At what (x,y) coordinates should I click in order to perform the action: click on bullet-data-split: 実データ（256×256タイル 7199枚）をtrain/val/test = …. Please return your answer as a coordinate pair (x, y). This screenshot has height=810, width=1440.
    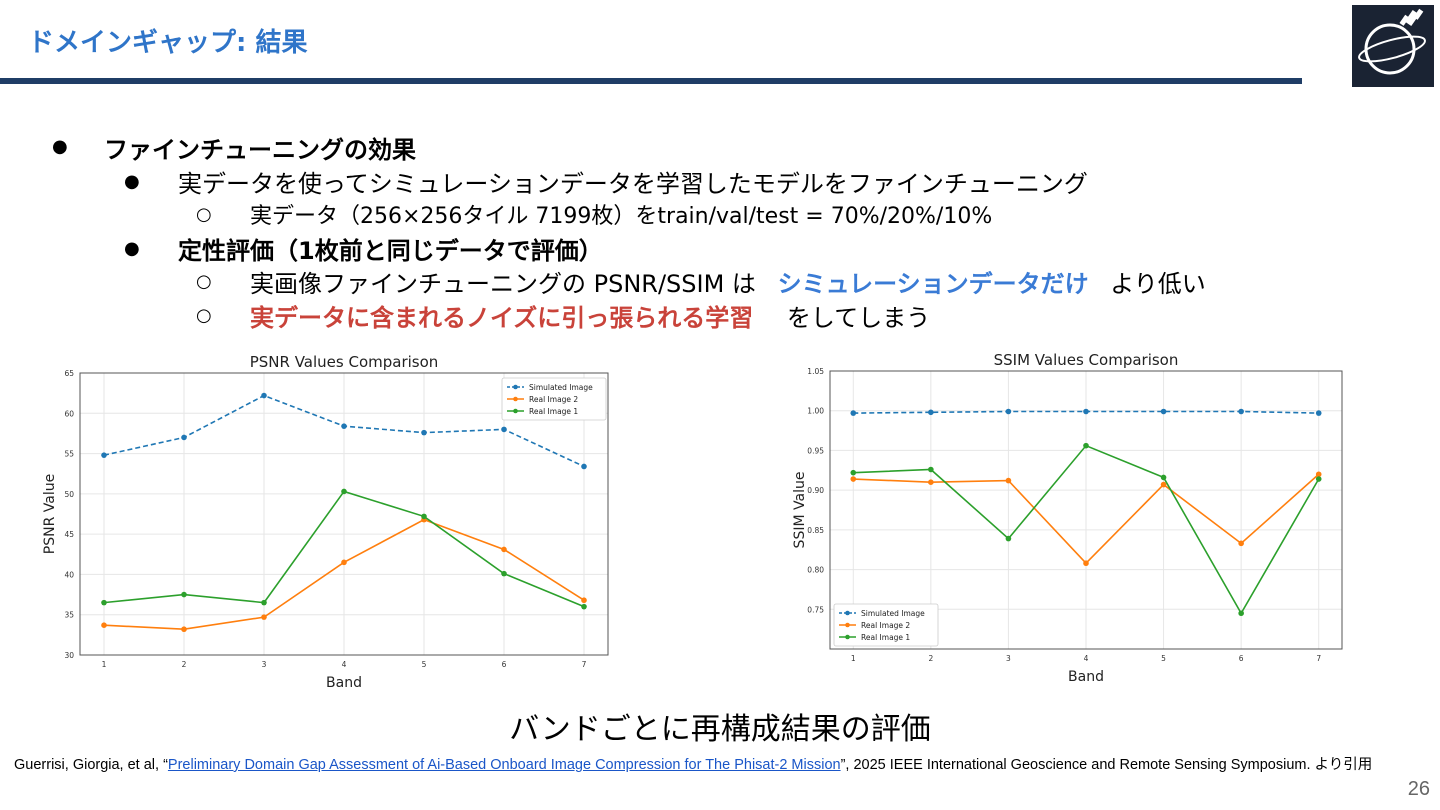
    Looking at the image, I should click on (621, 216).